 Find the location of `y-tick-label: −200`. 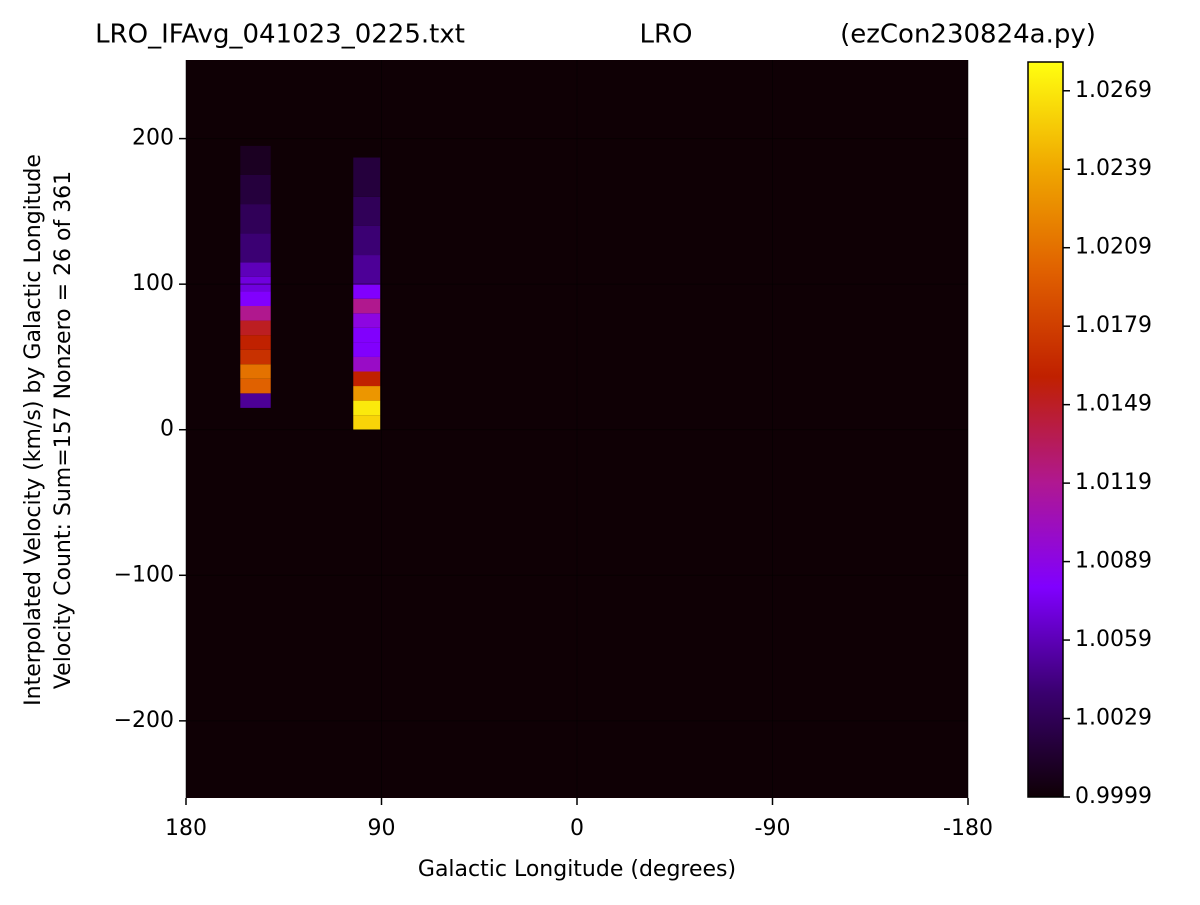

y-tick-label: −200 is located at coordinates (144, 720).